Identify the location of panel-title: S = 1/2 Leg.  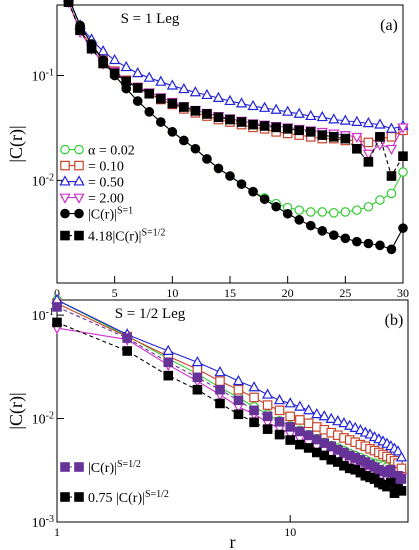
(150, 314).